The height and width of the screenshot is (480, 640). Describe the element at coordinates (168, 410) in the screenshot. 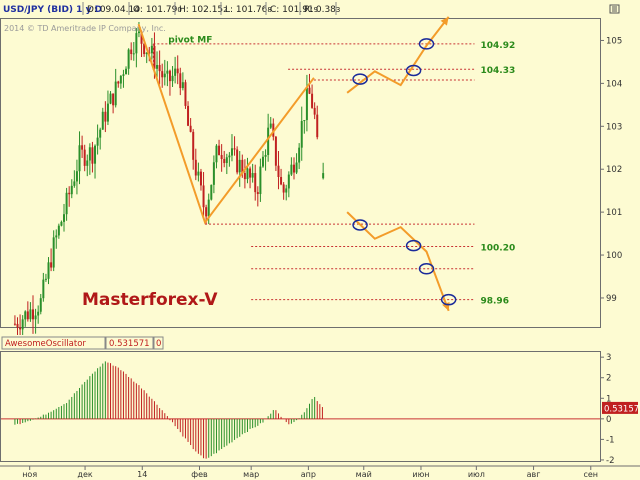

I see `oscillator-bars` at that location.